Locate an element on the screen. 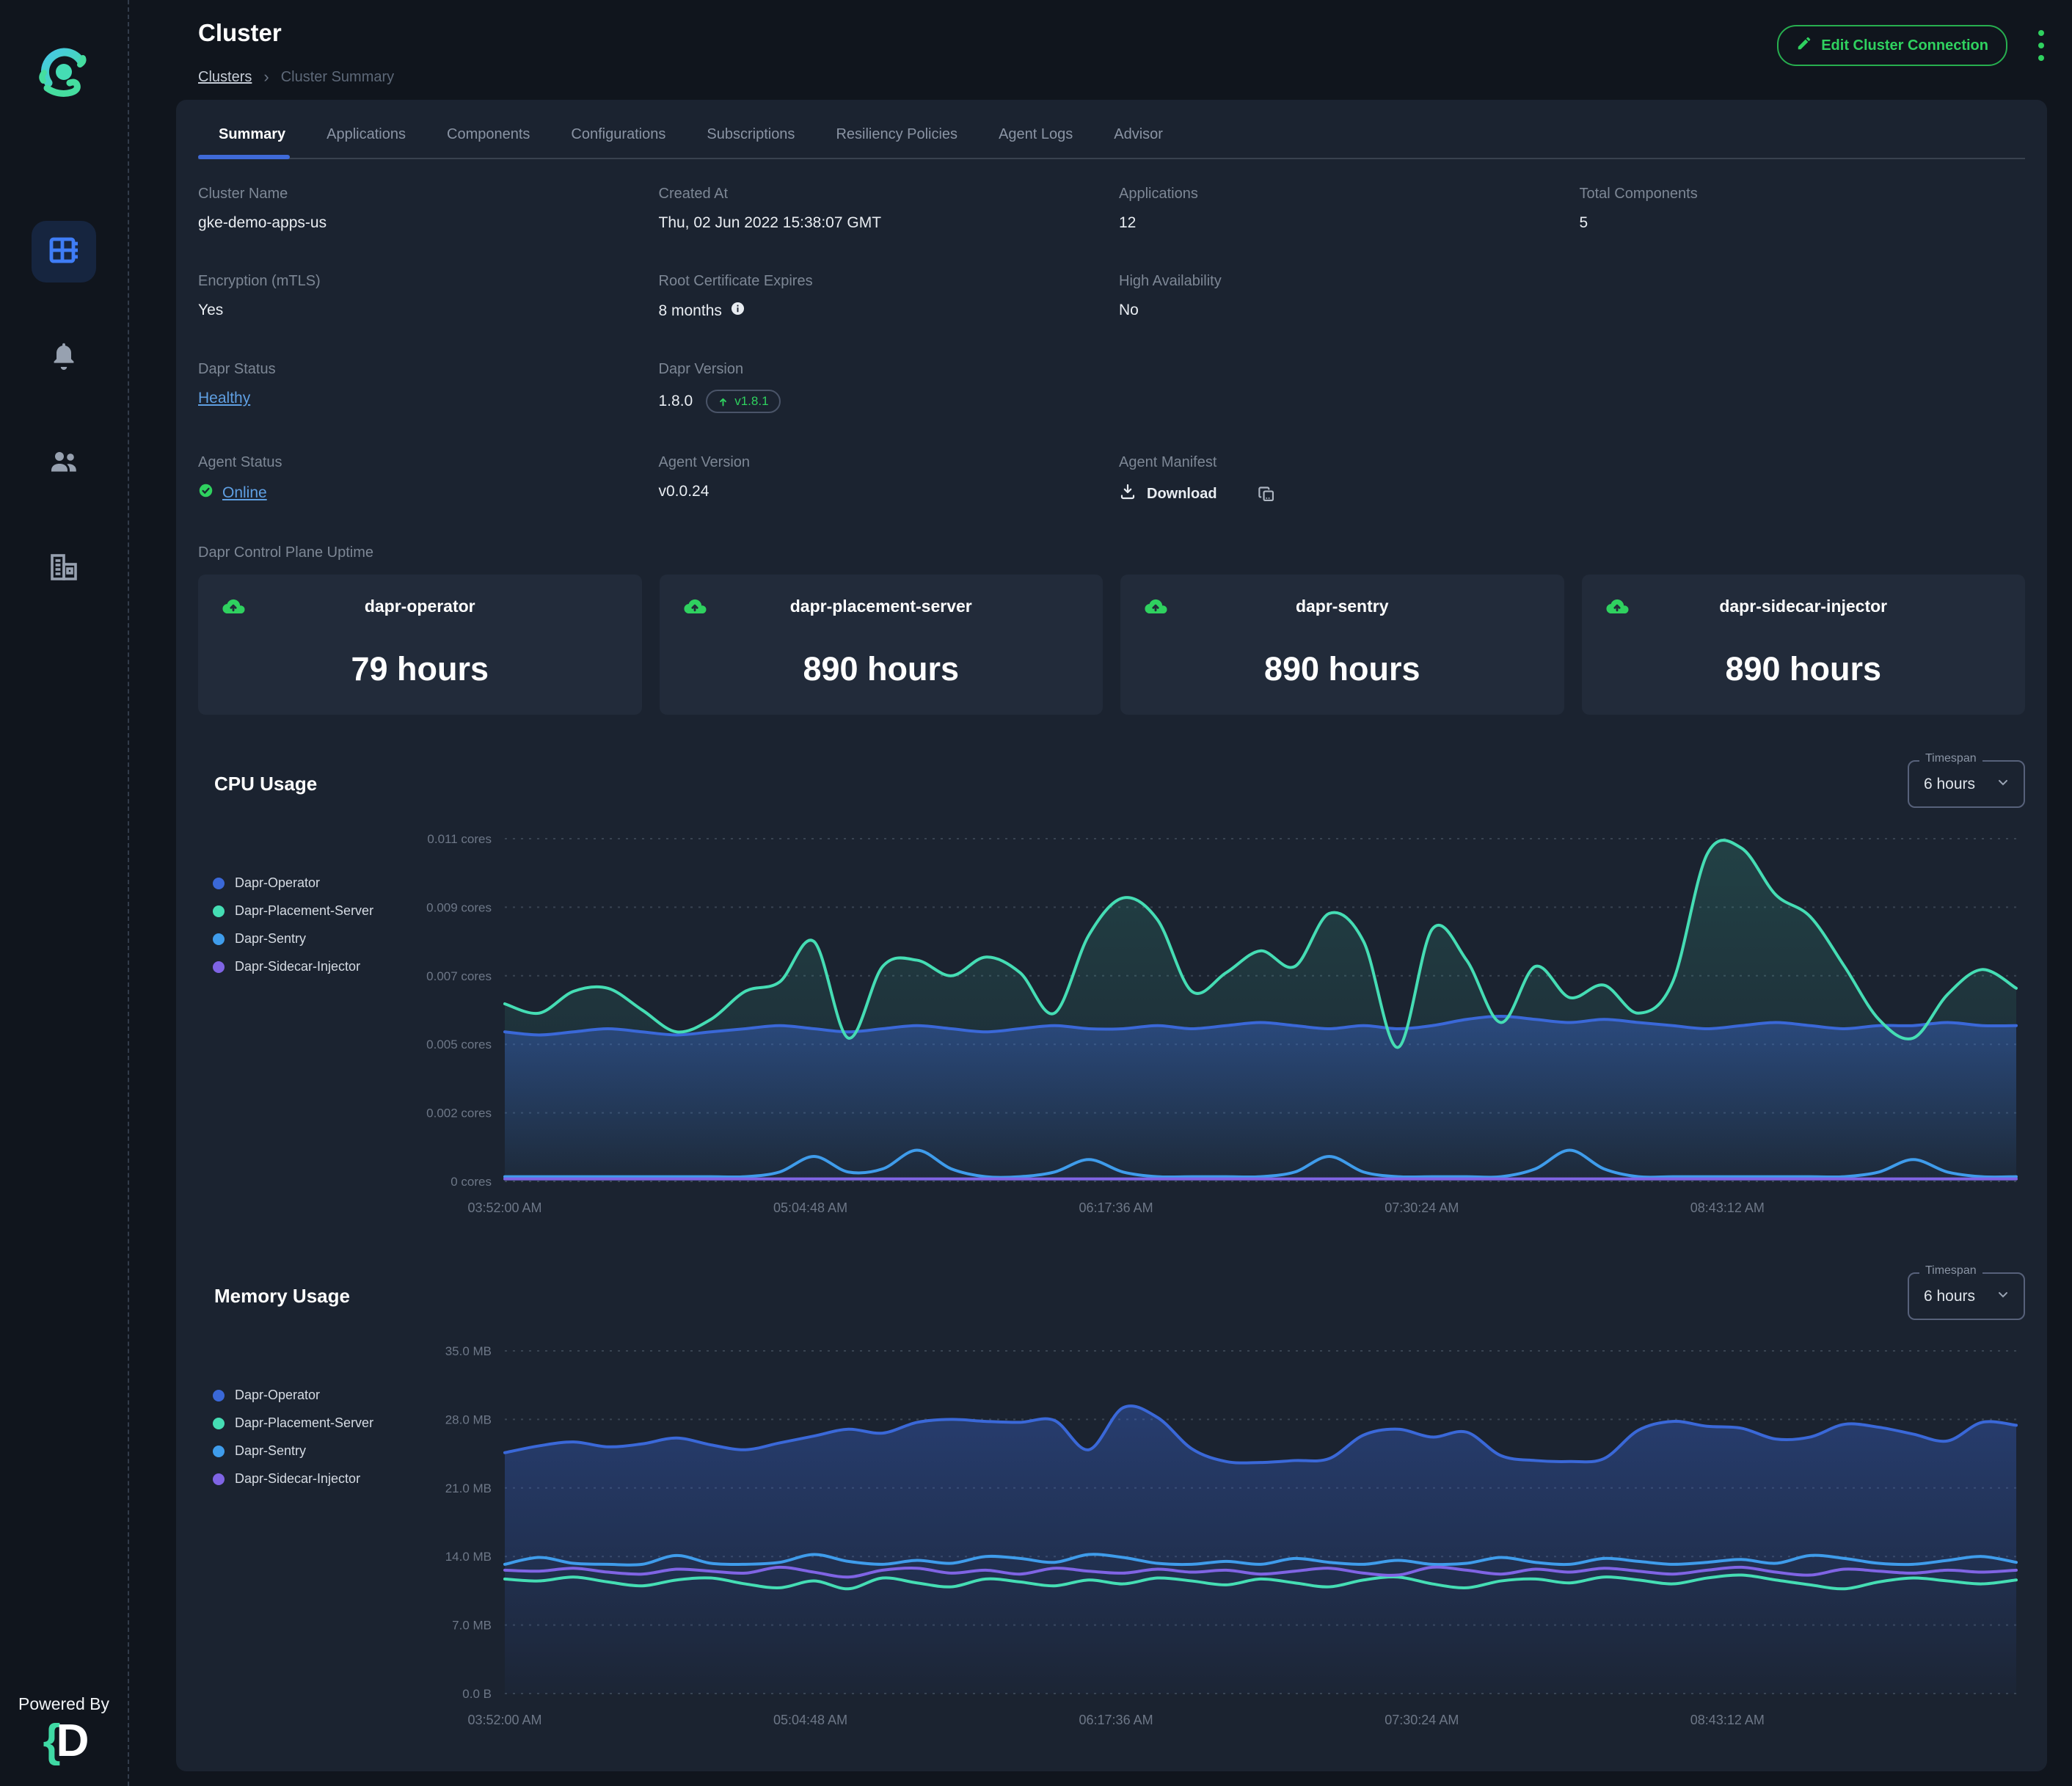  uptime-card-dapr-operator: dapr-operator 79 hours is located at coordinates (420, 645).